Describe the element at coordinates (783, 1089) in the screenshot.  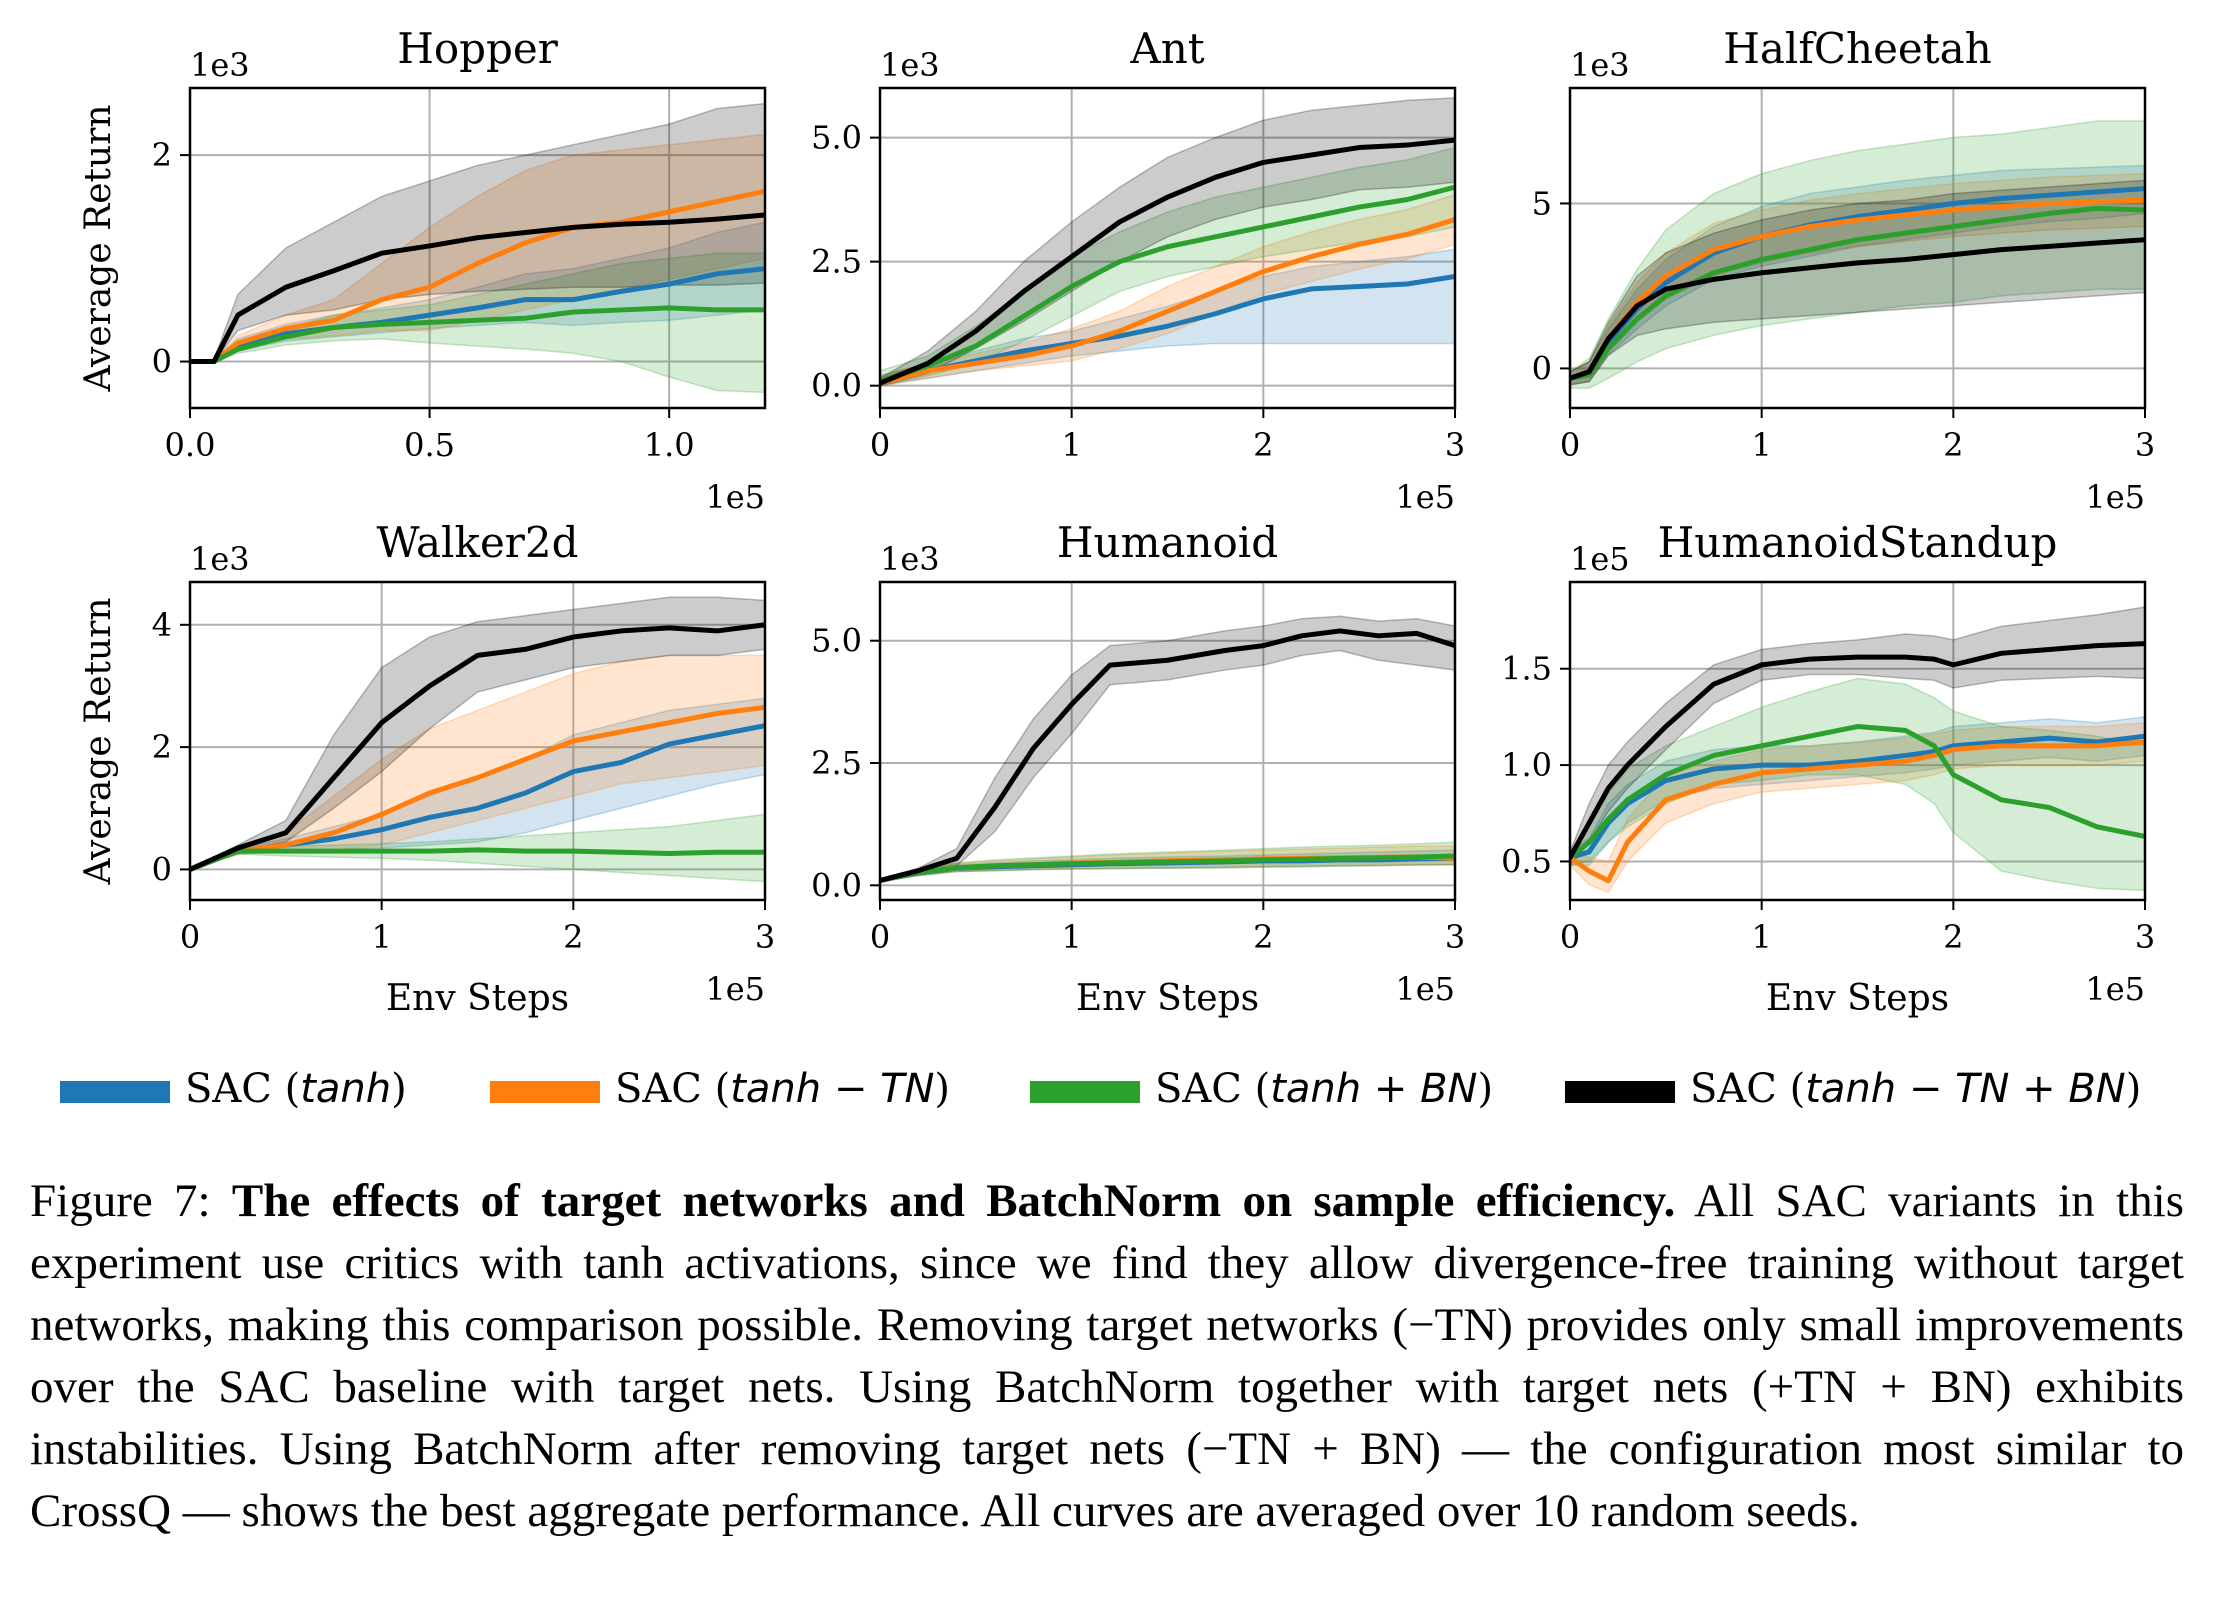
I see `legend-label: SAC (tanh − TN)` at that location.